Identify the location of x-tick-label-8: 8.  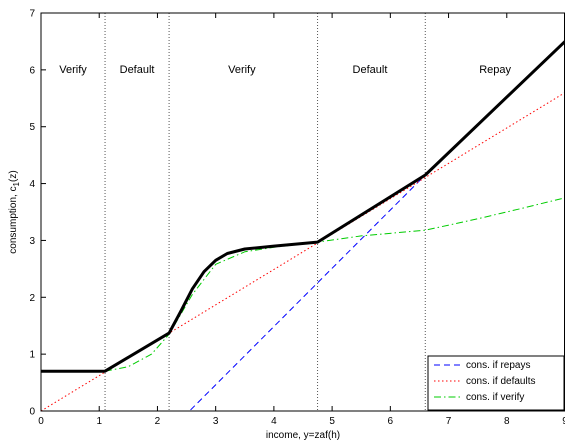
(507, 421).